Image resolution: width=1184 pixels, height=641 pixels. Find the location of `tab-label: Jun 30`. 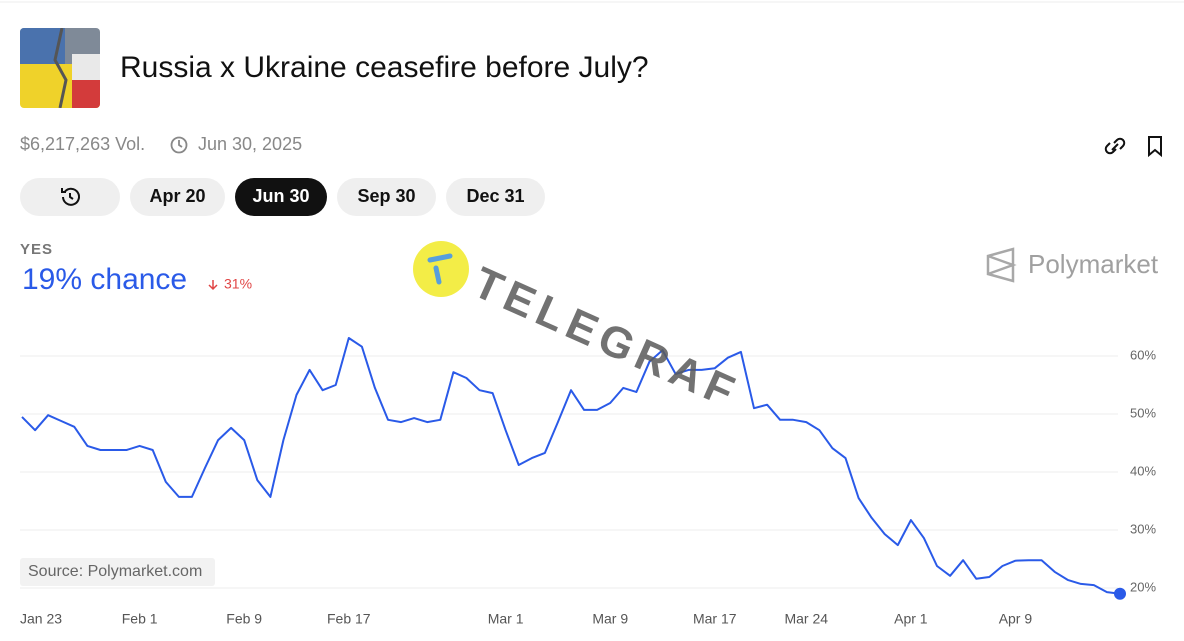

tab-label: Jun 30 is located at coordinates (280, 196).